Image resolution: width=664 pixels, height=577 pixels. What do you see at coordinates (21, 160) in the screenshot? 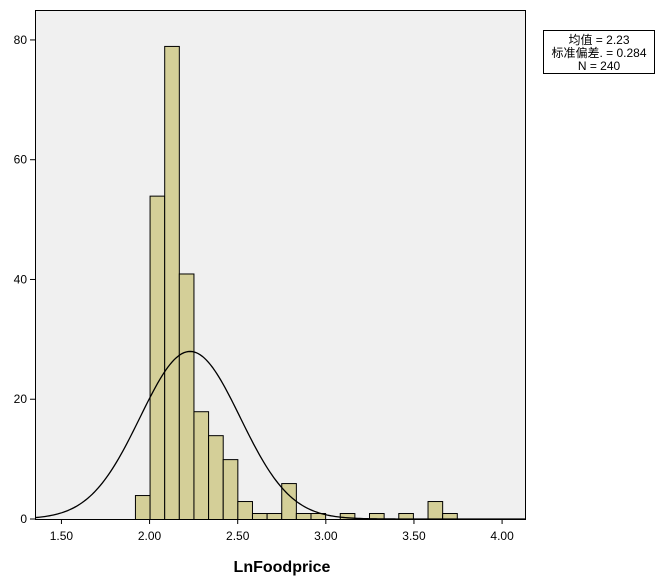
I see `y-tick-label: 60` at bounding box center [21, 160].